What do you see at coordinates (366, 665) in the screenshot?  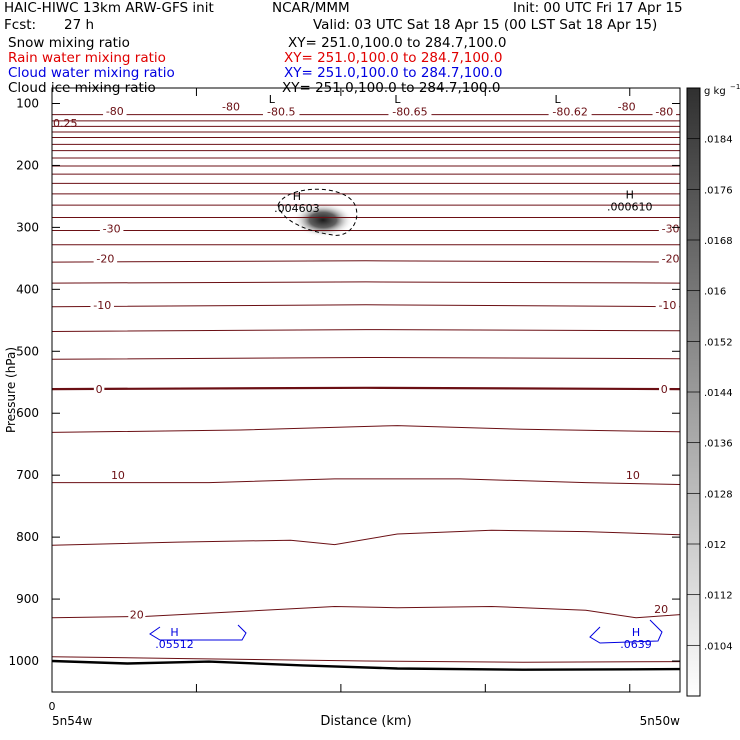 I see `terrain-surface-line` at bounding box center [366, 665].